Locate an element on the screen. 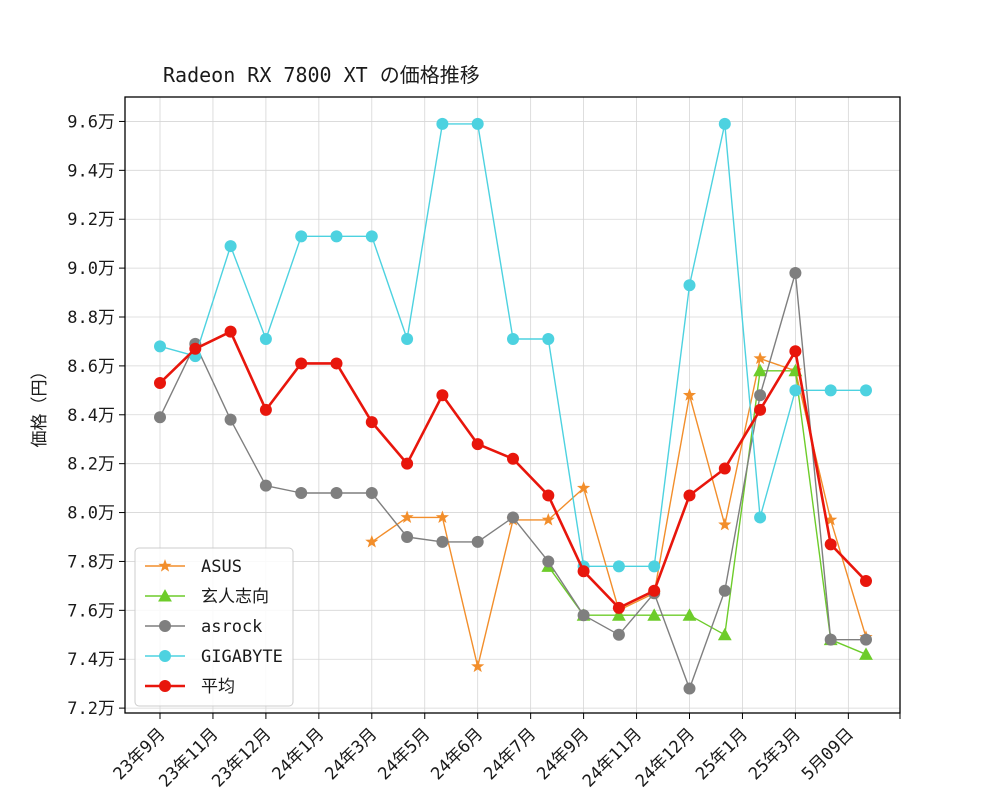  legend-label: 平均 is located at coordinates (218, 687).